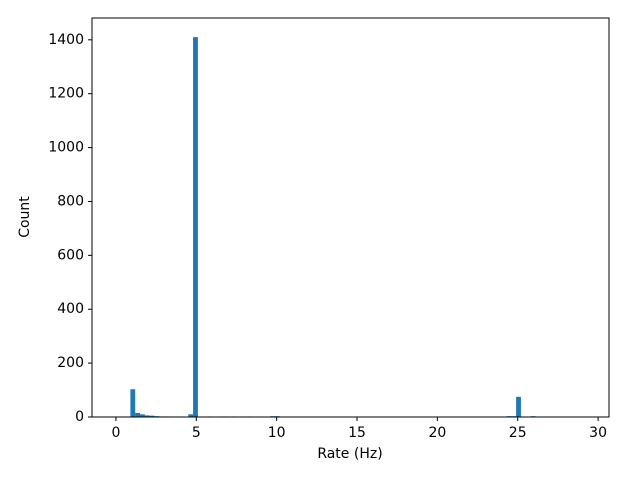  What do you see at coordinates (437, 433) in the screenshot?
I see `x-tick-label: 20` at bounding box center [437, 433].